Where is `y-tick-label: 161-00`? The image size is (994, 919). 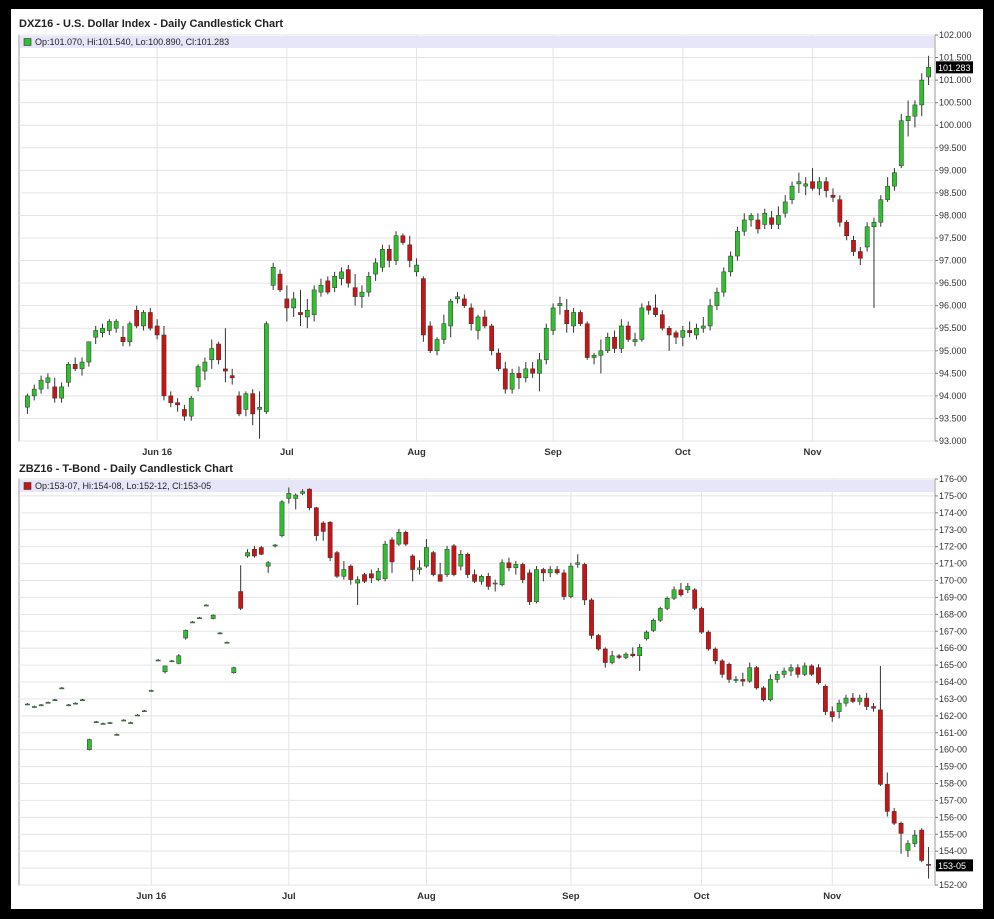
y-tick-label: 161-00 is located at coordinates (953, 733).